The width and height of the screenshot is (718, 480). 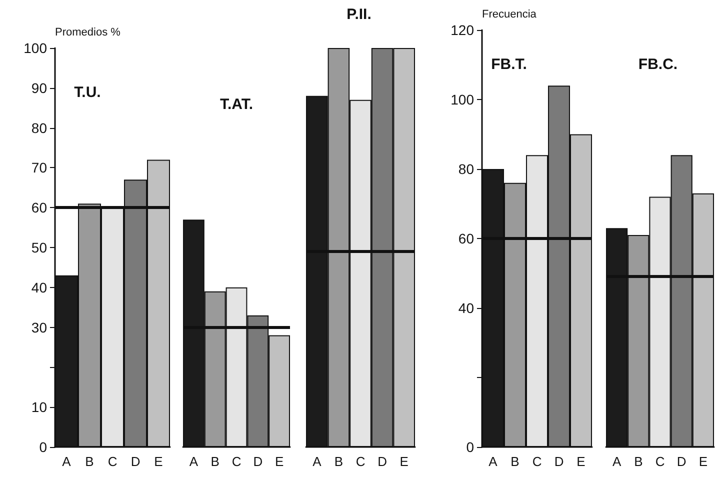 What do you see at coordinates (39, 407) in the screenshot?
I see `y-tick-label: 10` at bounding box center [39, 407].